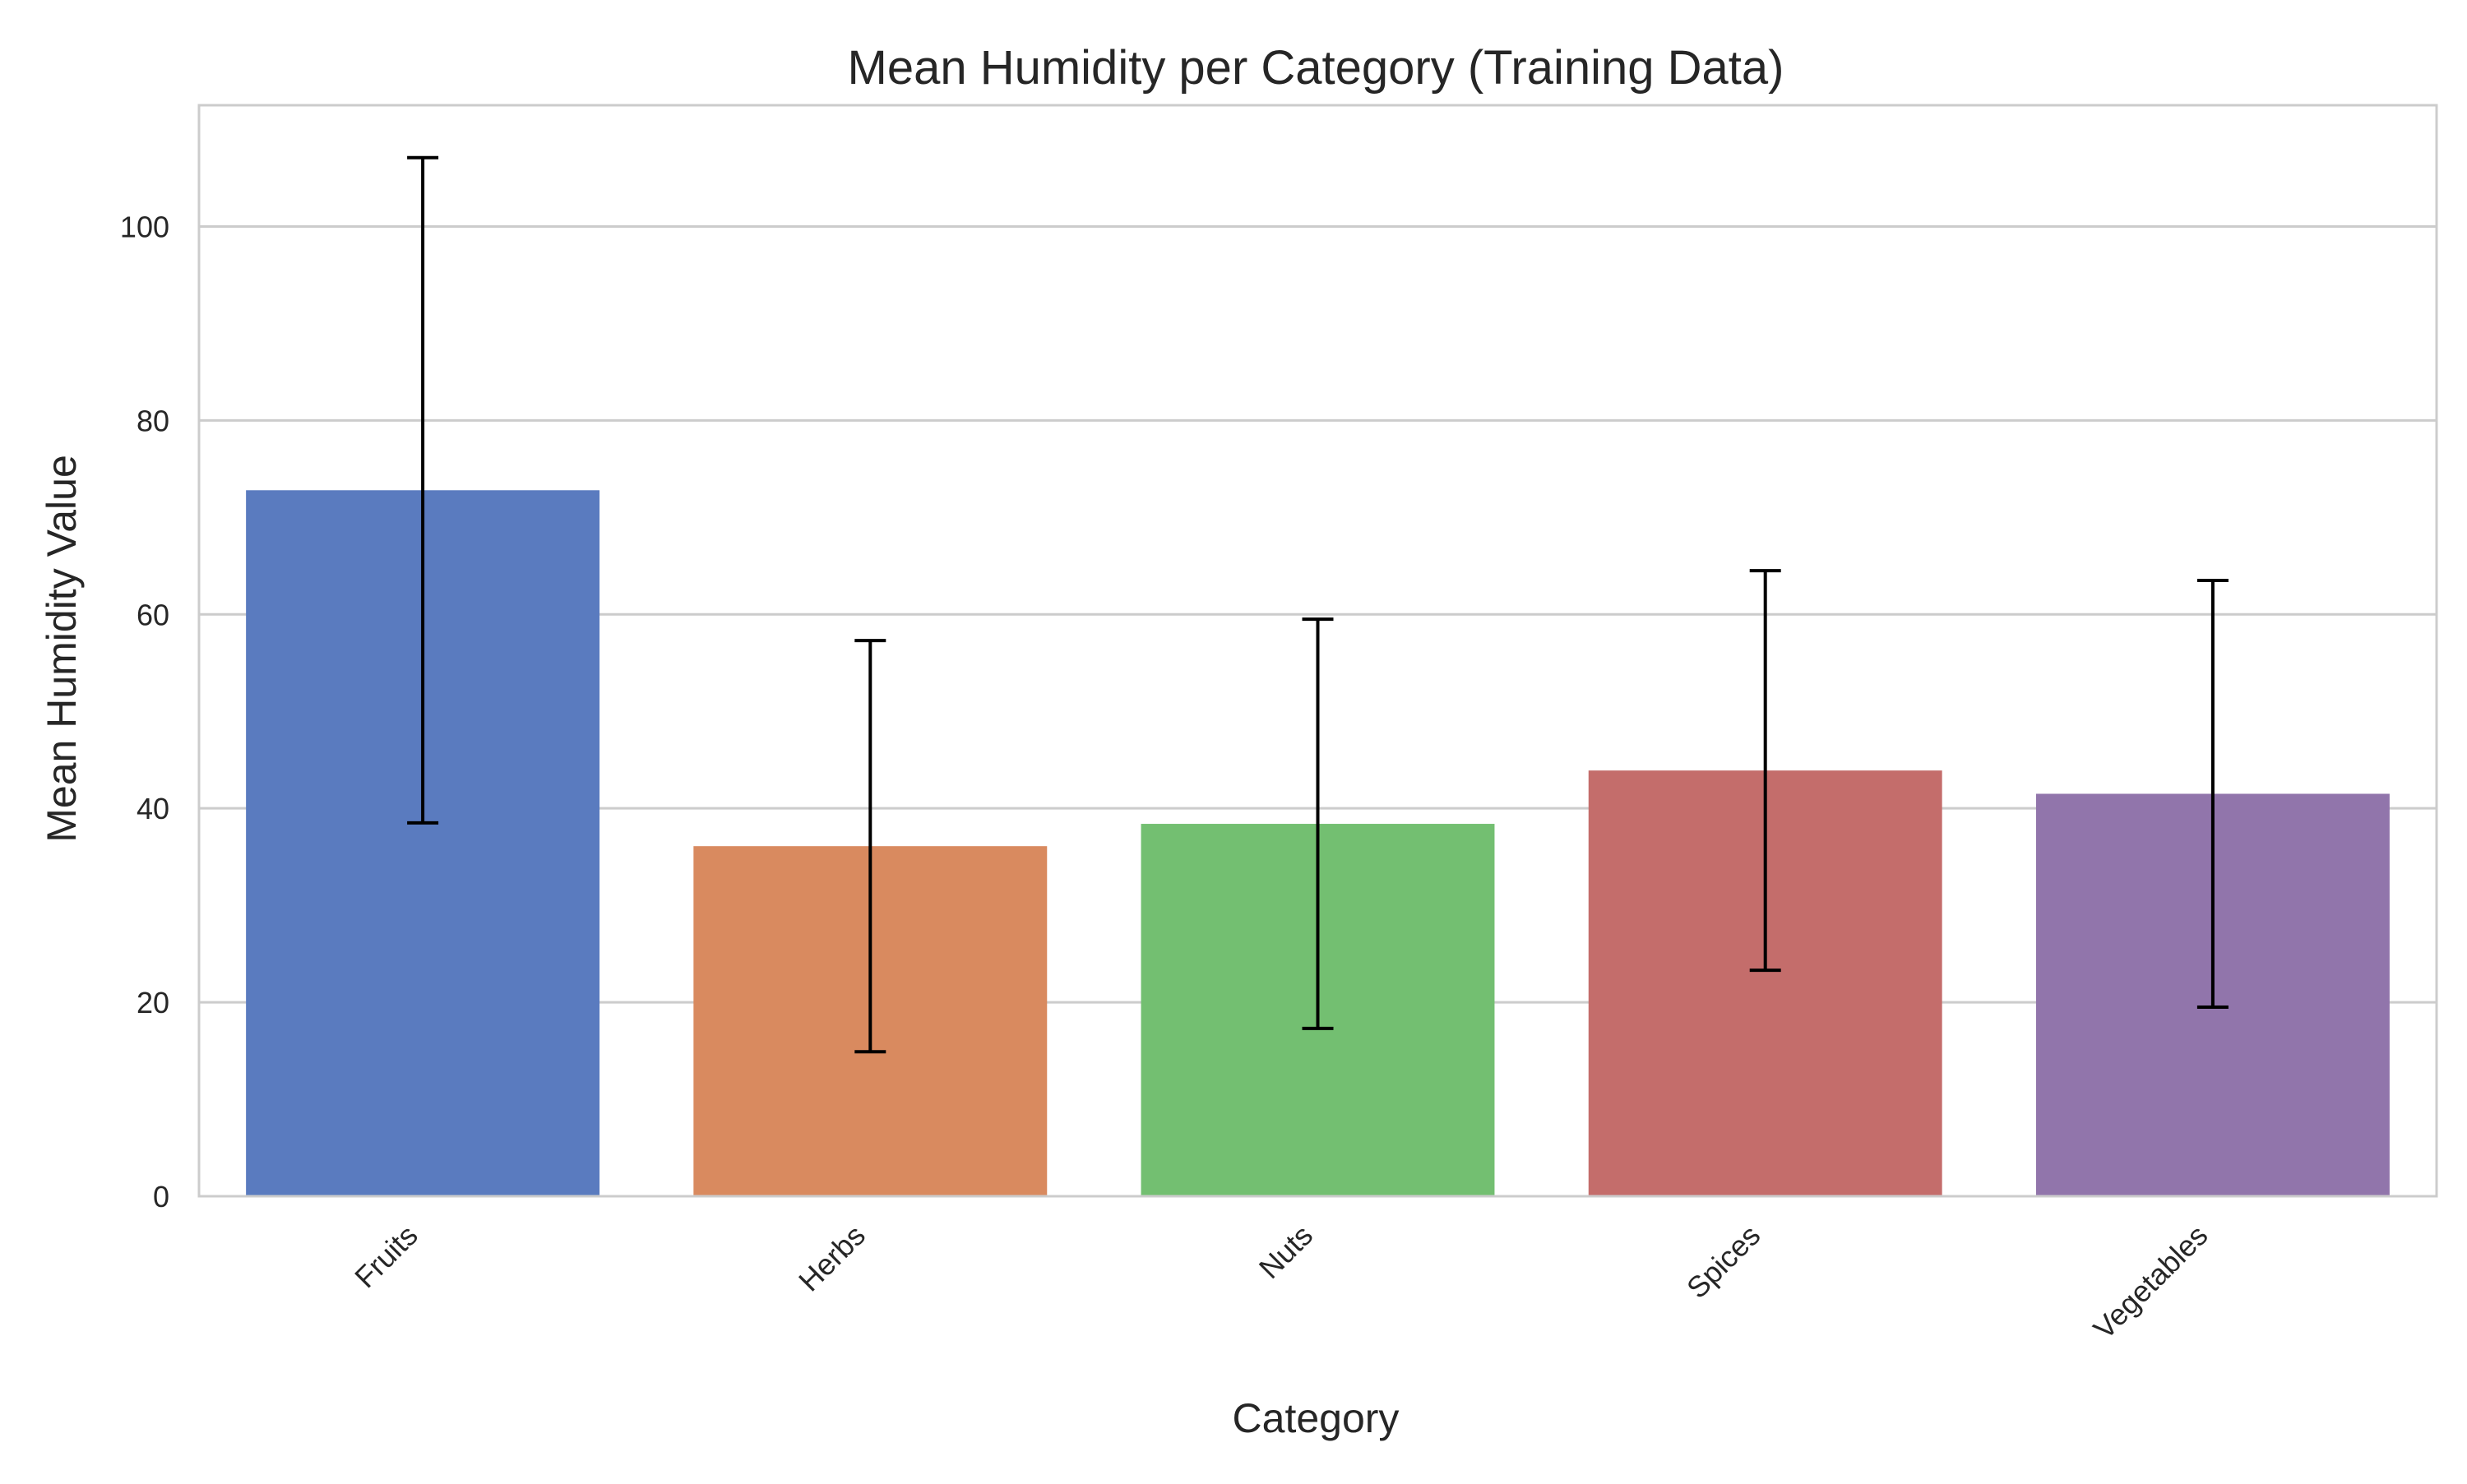 Image resolution: width=2467 pixels, height=1484 pixels. What do you see at coordinates (1765, 771) in the screenshot?
I see `error-bar-spices` at bounding box center [1765, 771].